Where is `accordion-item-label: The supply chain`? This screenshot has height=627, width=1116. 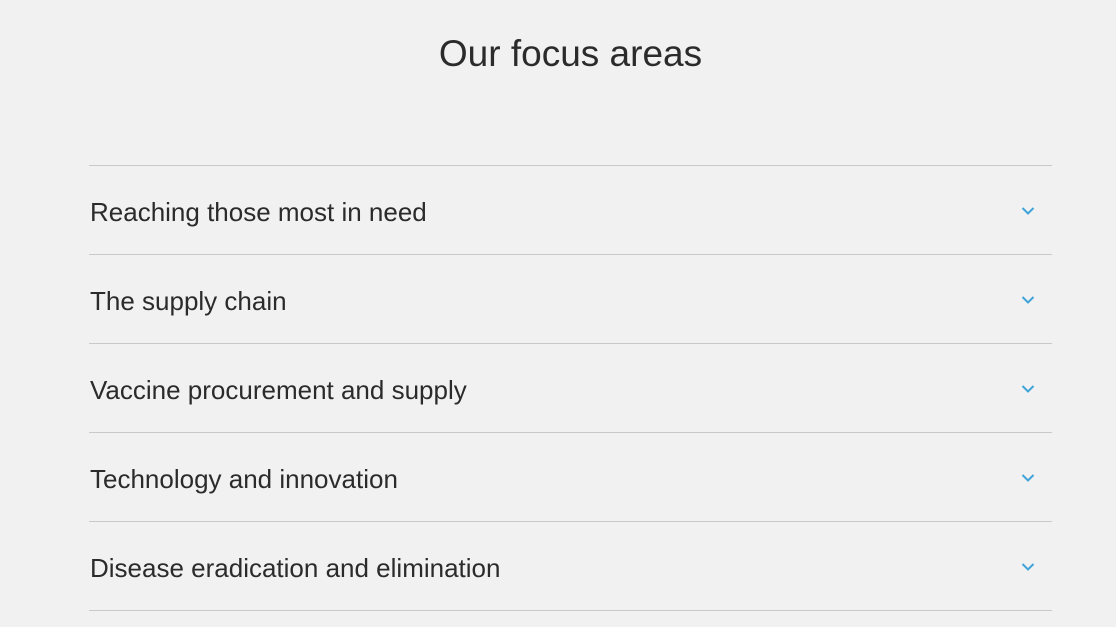 accordion-item-label: The supply chain is located at coordinates (188, 301).